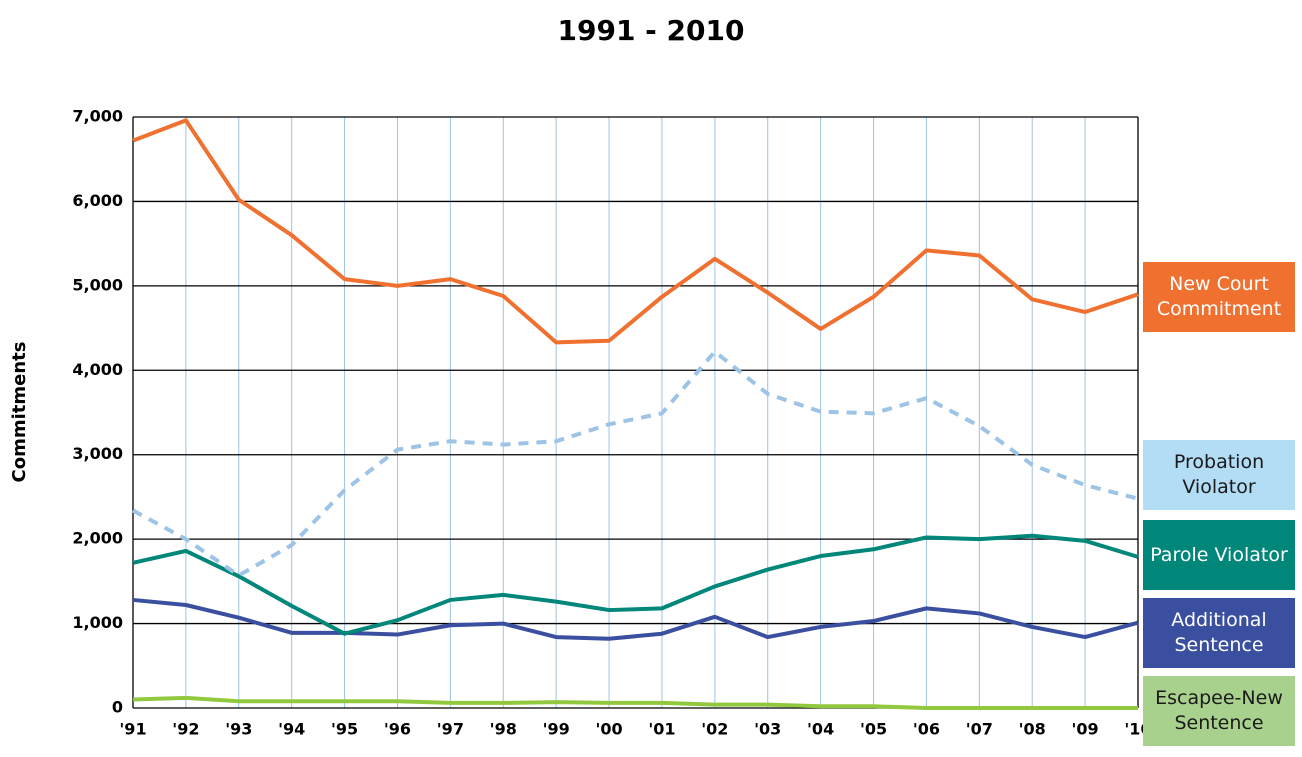 This screenshot has width=1302, height=757. Describe the element at coordinates (1219, 633) in the screenshot. I see `legend-entry: Additional Sentence` at that location.